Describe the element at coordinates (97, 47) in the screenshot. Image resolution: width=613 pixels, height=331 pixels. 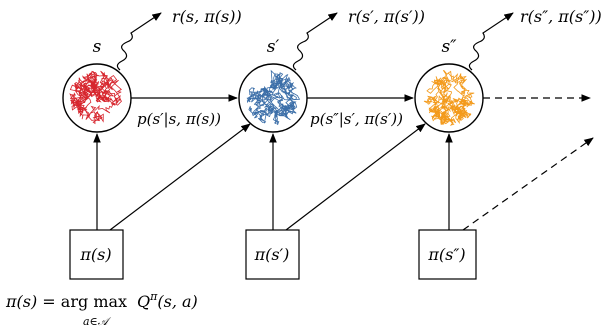
I see `state-label-s: s` at that location.